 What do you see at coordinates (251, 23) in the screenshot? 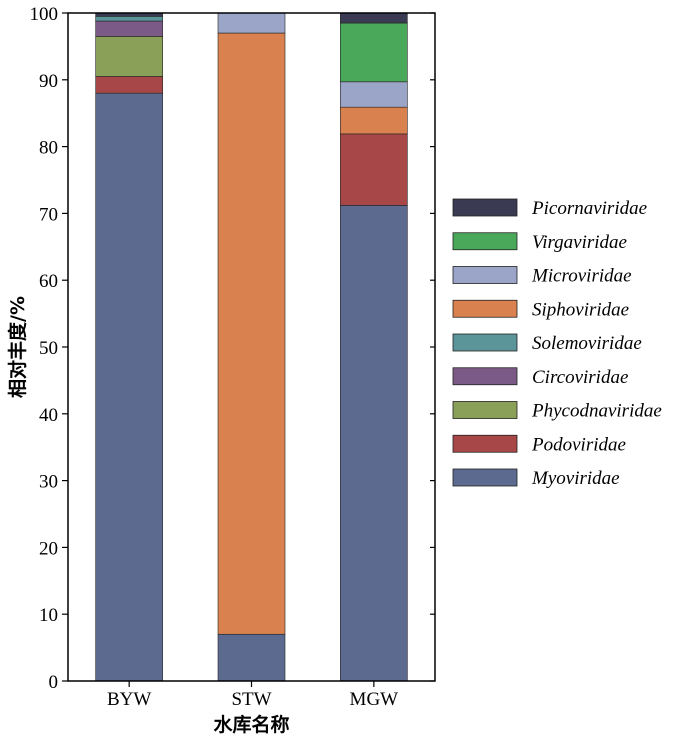
I see `bar-segment-stw-microviridae` at bounding box center [251, 23].